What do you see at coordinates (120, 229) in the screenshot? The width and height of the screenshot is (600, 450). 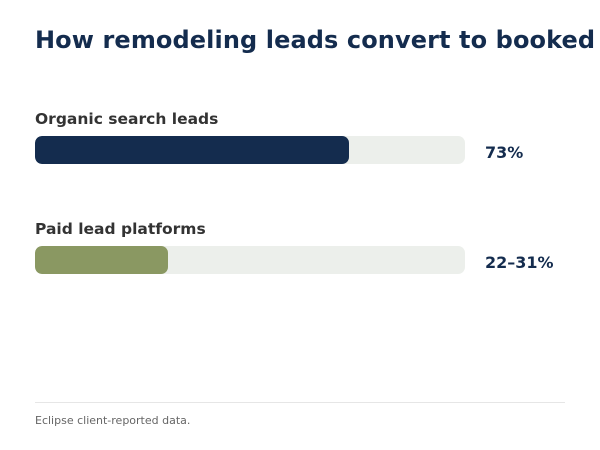 I see `bar-label: Paid lead platforms` at bounding box center [120, 229].